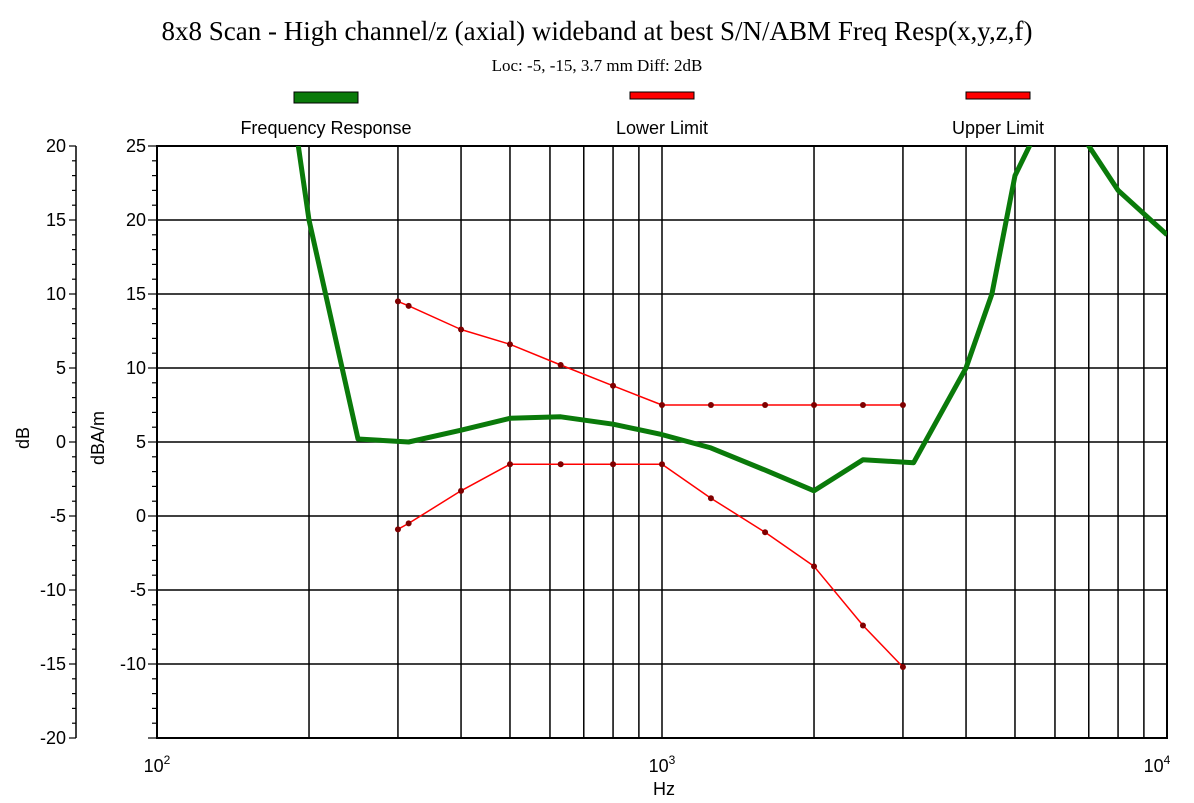 Image resolution: width=1194 pixels, height=803 pixels. I want to click on left-axis-tick-label: -15, so click(53, 664).